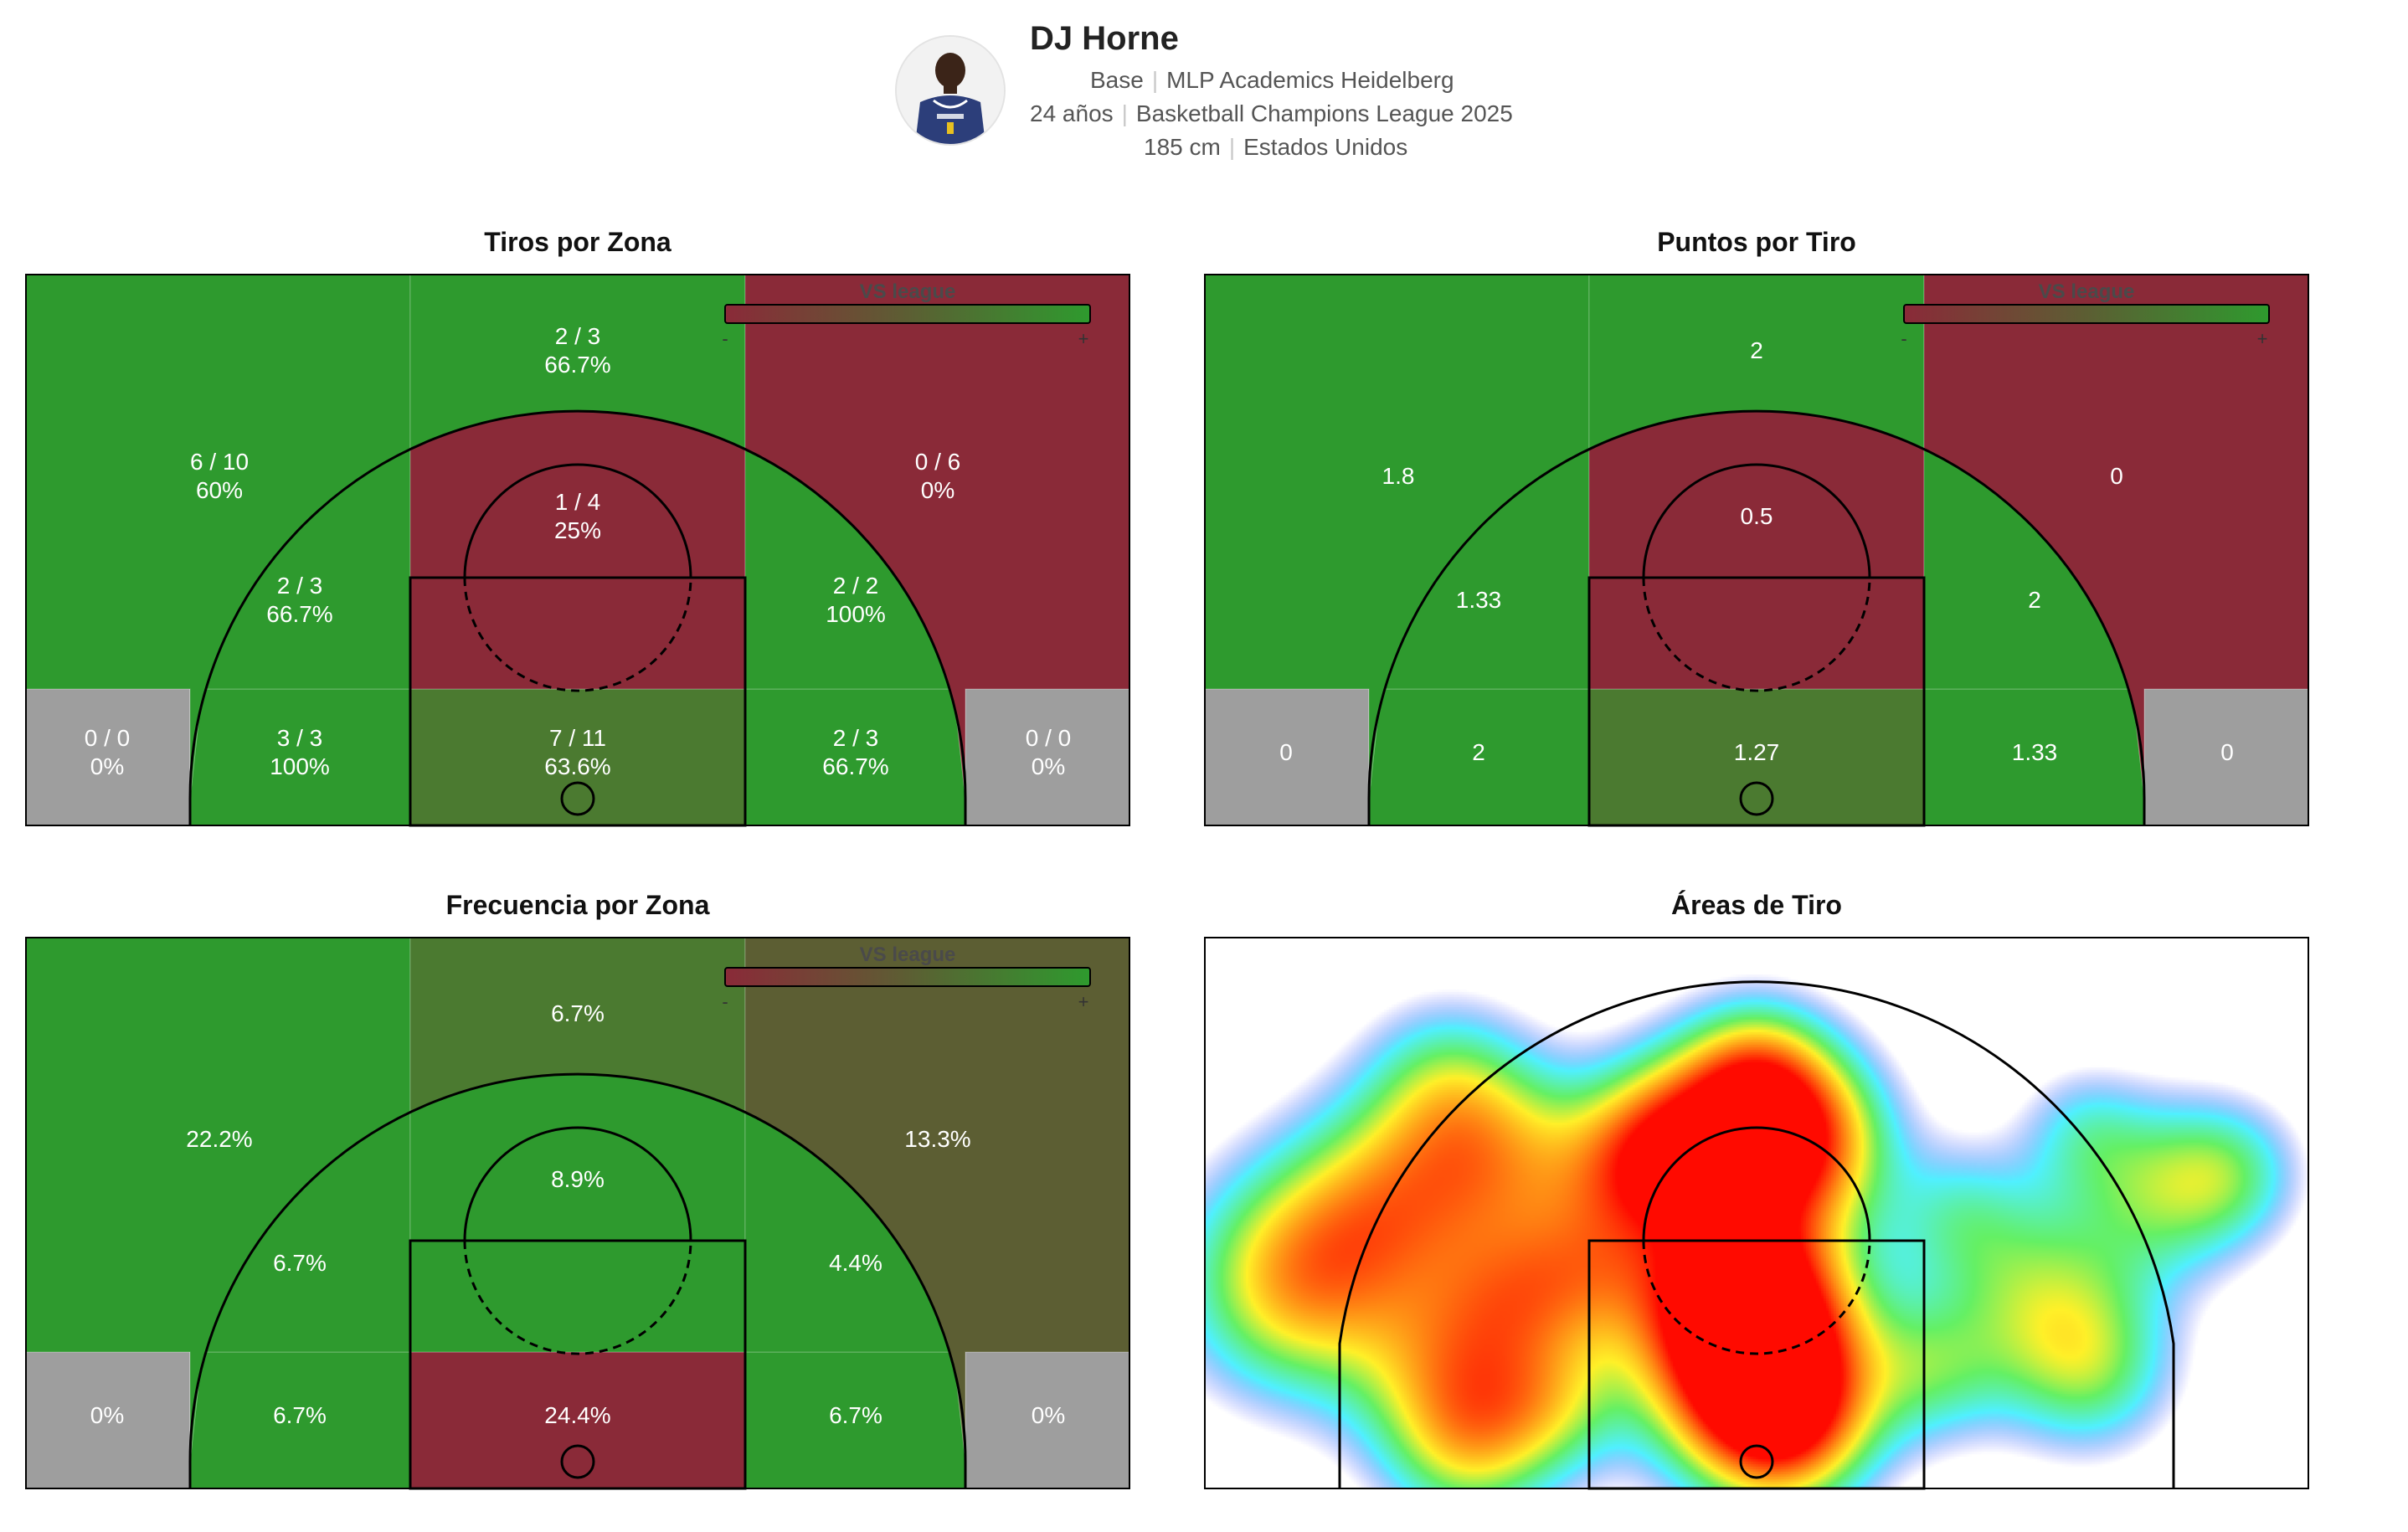 The height and width of the screenshot is (1532, 2408). What do you see at coordinates (577, 502) in the screenshot?
I see `zone-label-mid-center: 1 / 4` at bounding box center [577, 502].